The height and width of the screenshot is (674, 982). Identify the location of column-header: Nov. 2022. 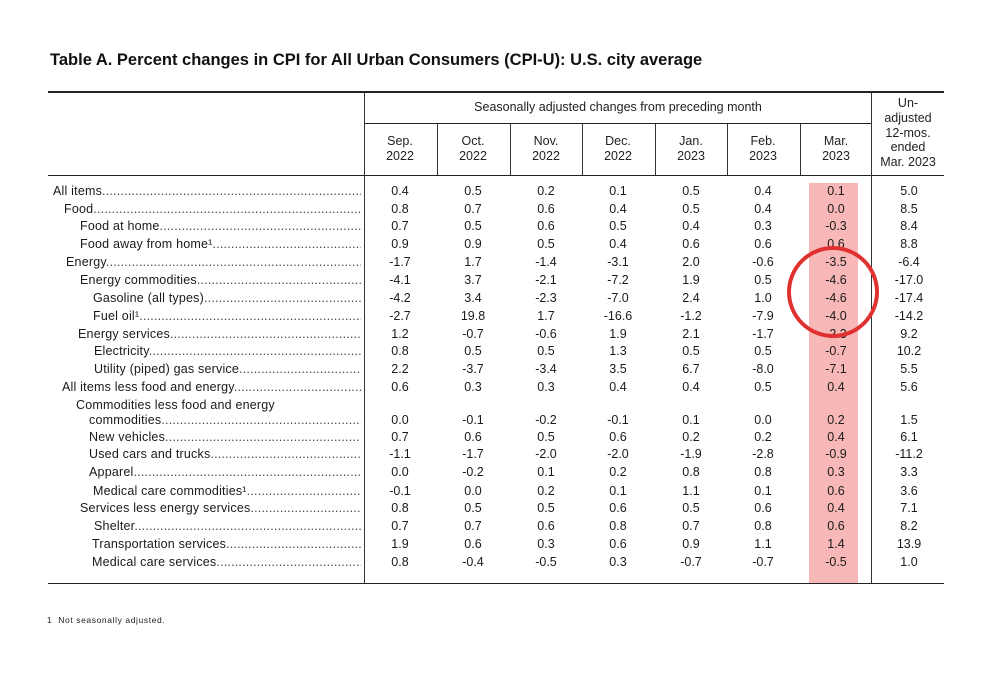
(546, 148).